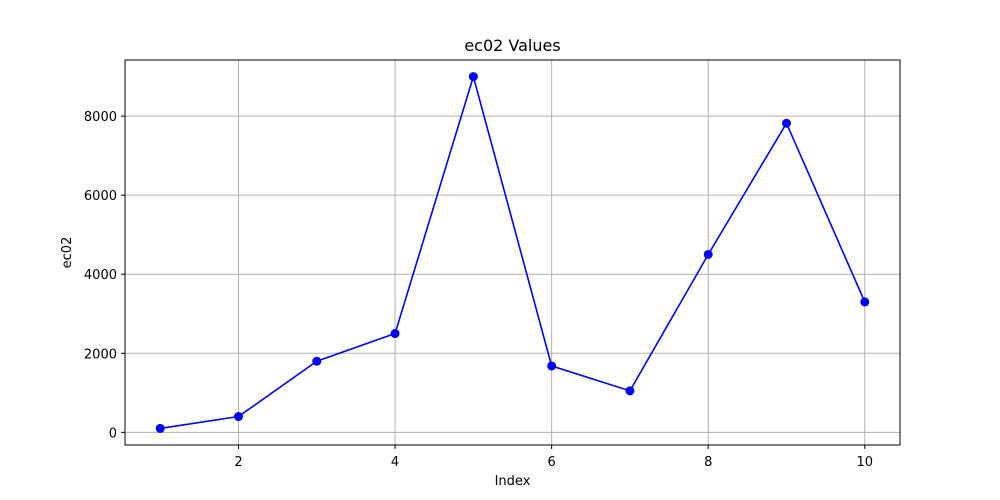 This screenshot has width=1000, height=500. What do you see at coordinates (100, 117) in the screenshot?
I see `y-tick-label: 8000` at bounding box center [100, 117].